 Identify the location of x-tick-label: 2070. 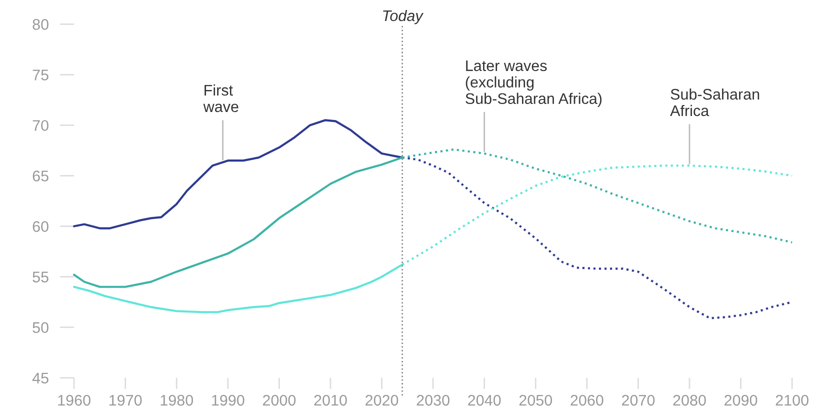
(638, 400).